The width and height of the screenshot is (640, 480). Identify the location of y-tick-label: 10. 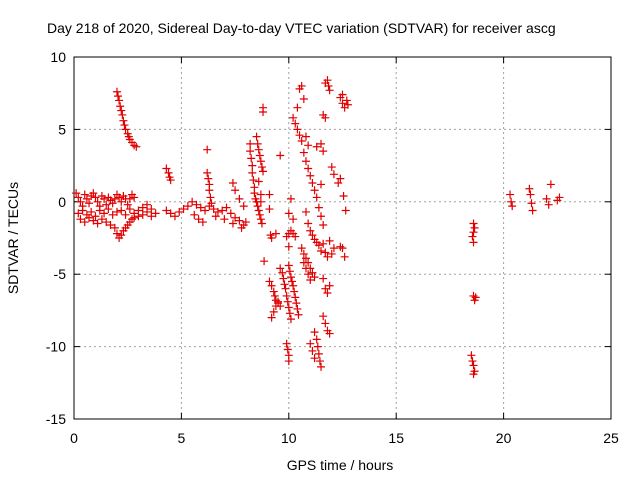
(58, 57).